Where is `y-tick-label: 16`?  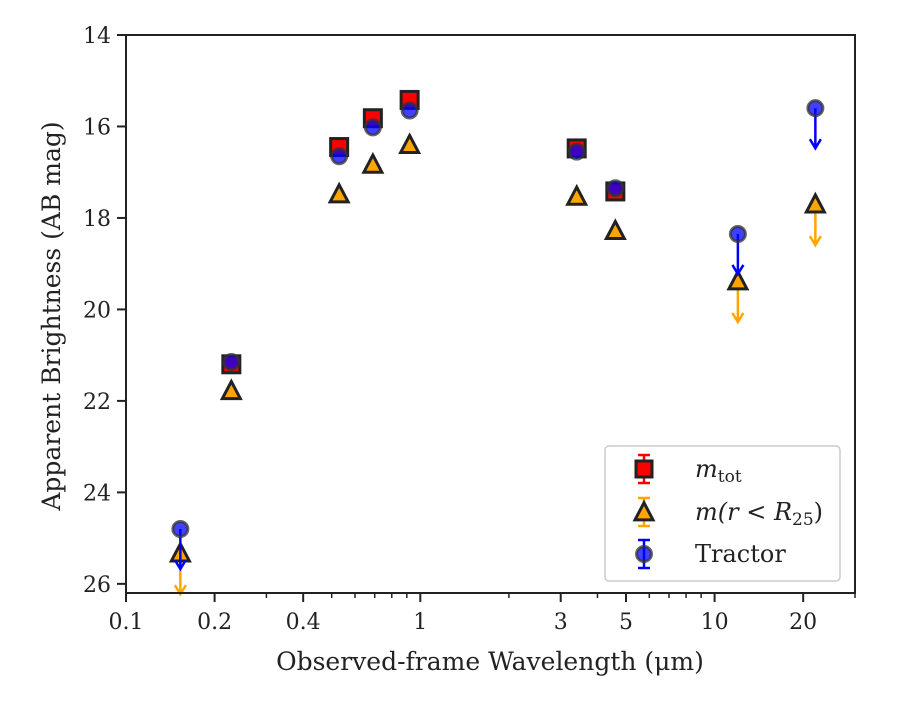 y-tick-label: 16 is located at coordinates (97, 127).